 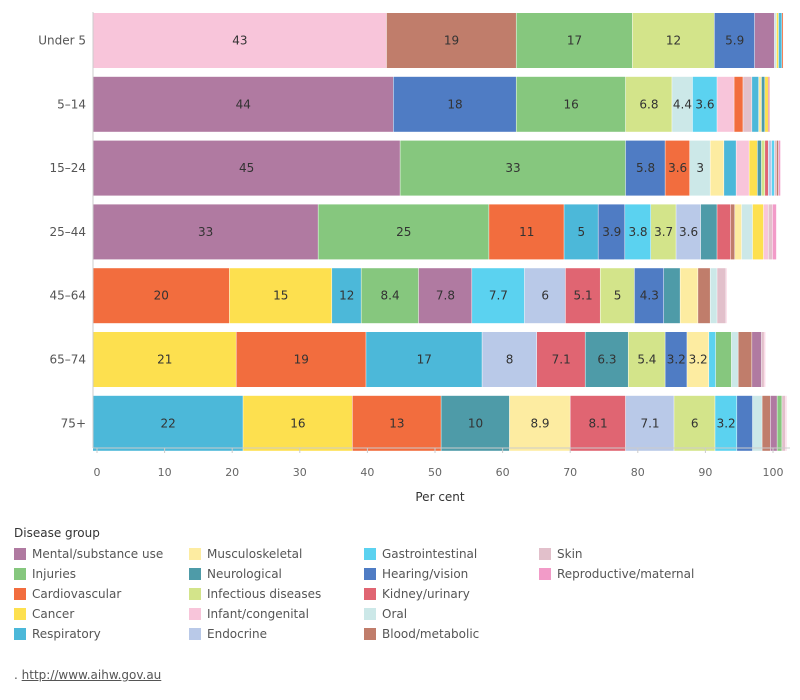 What do you see at coordinates (101, 574) in the screenshot?
I see `legend-item-injuries: Injuries` at bounding box center [101, 574].